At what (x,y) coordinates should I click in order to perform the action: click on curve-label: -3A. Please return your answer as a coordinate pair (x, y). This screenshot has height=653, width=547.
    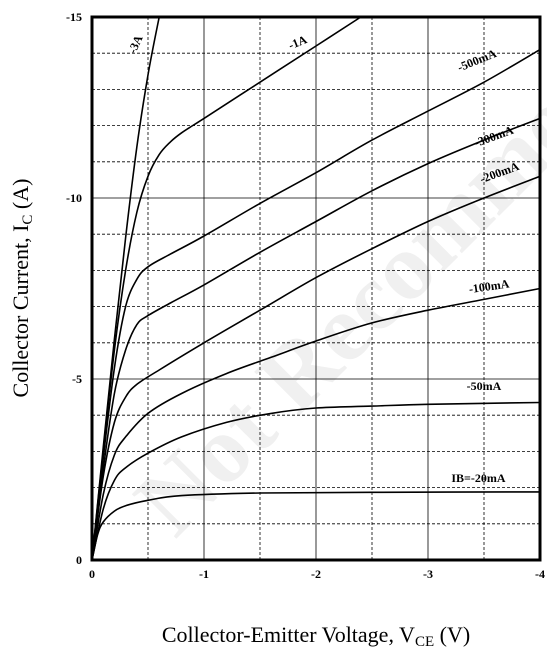
    Looking at the image, I should click on (135, 44).